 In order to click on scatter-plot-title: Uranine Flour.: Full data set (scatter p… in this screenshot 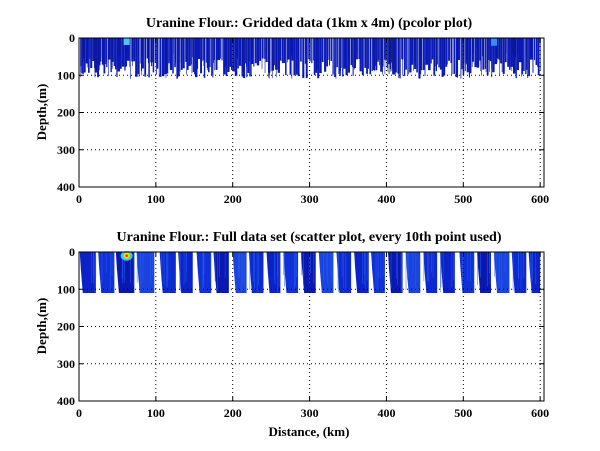, I will do `click(309, 237)`.